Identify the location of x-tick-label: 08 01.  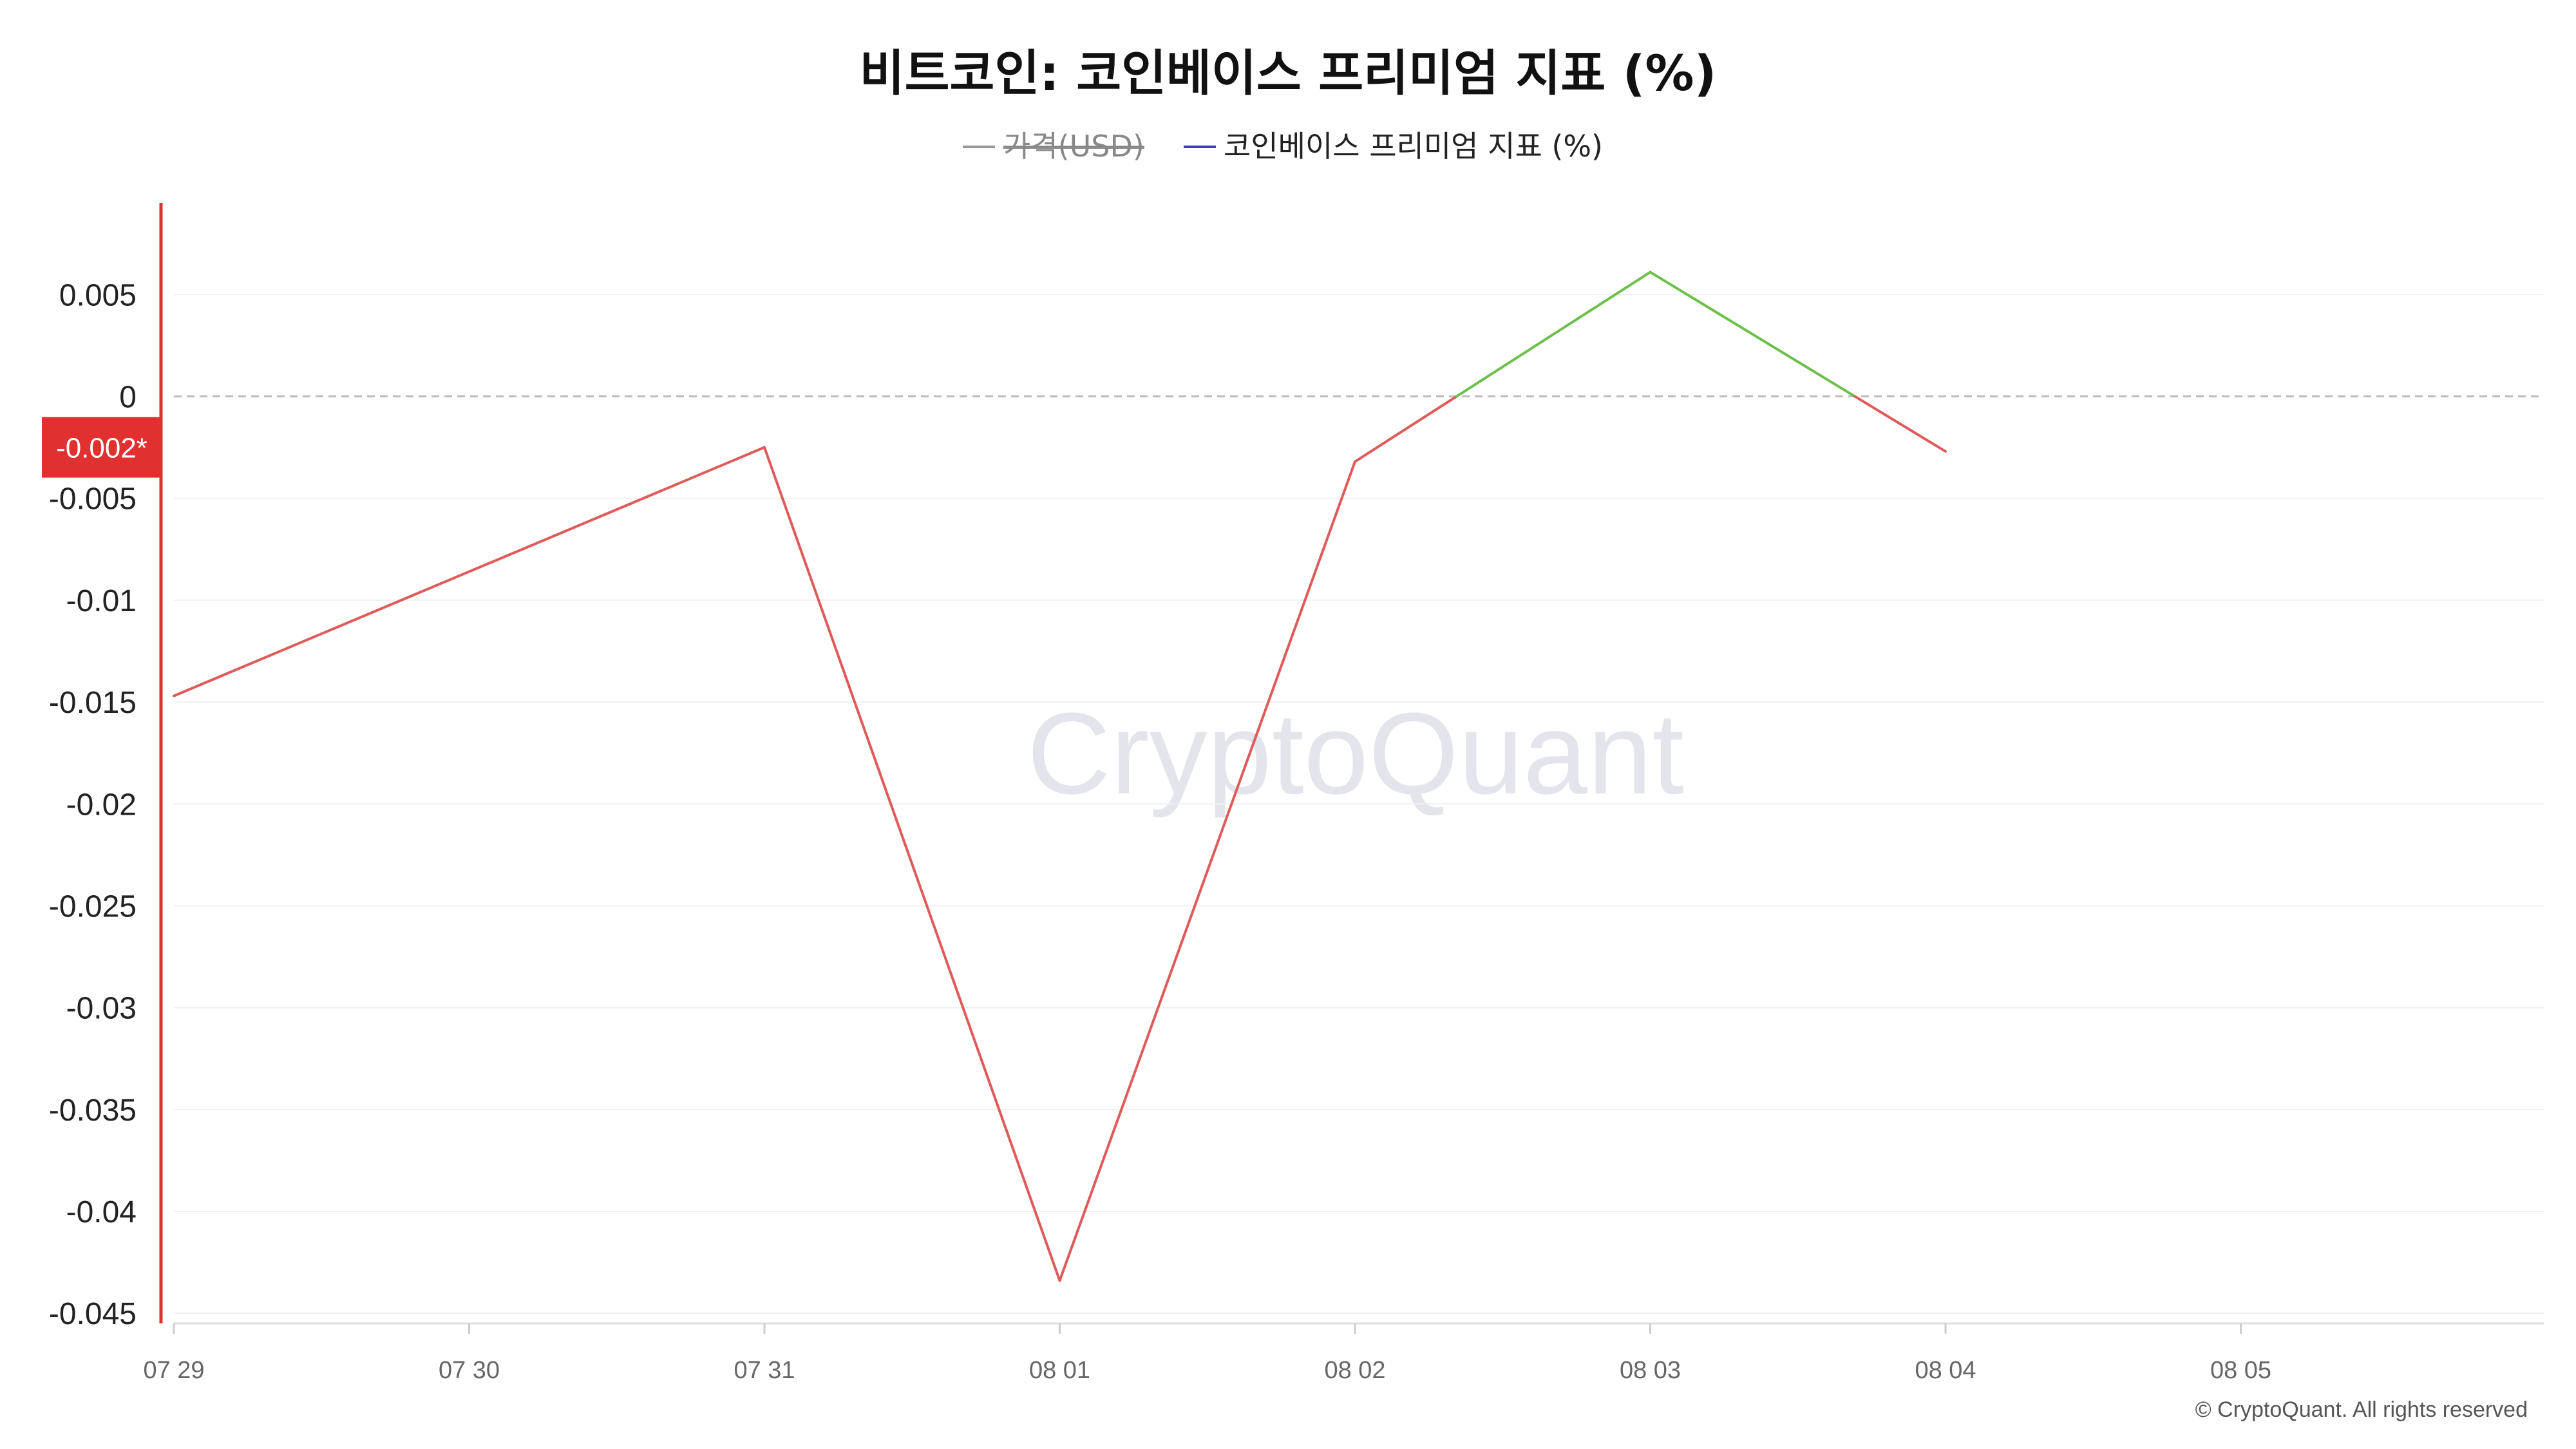
(1060, 1370).